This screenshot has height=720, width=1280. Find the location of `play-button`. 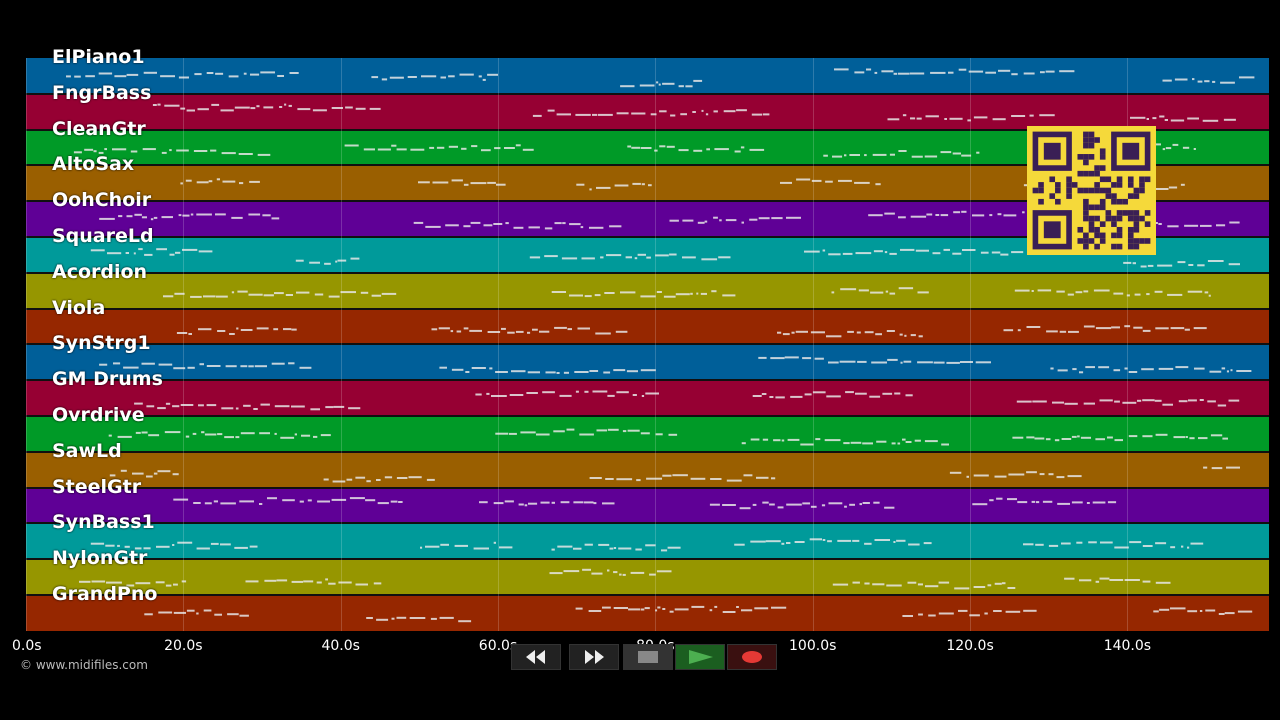

play-button is located at coordinates (700, 657).